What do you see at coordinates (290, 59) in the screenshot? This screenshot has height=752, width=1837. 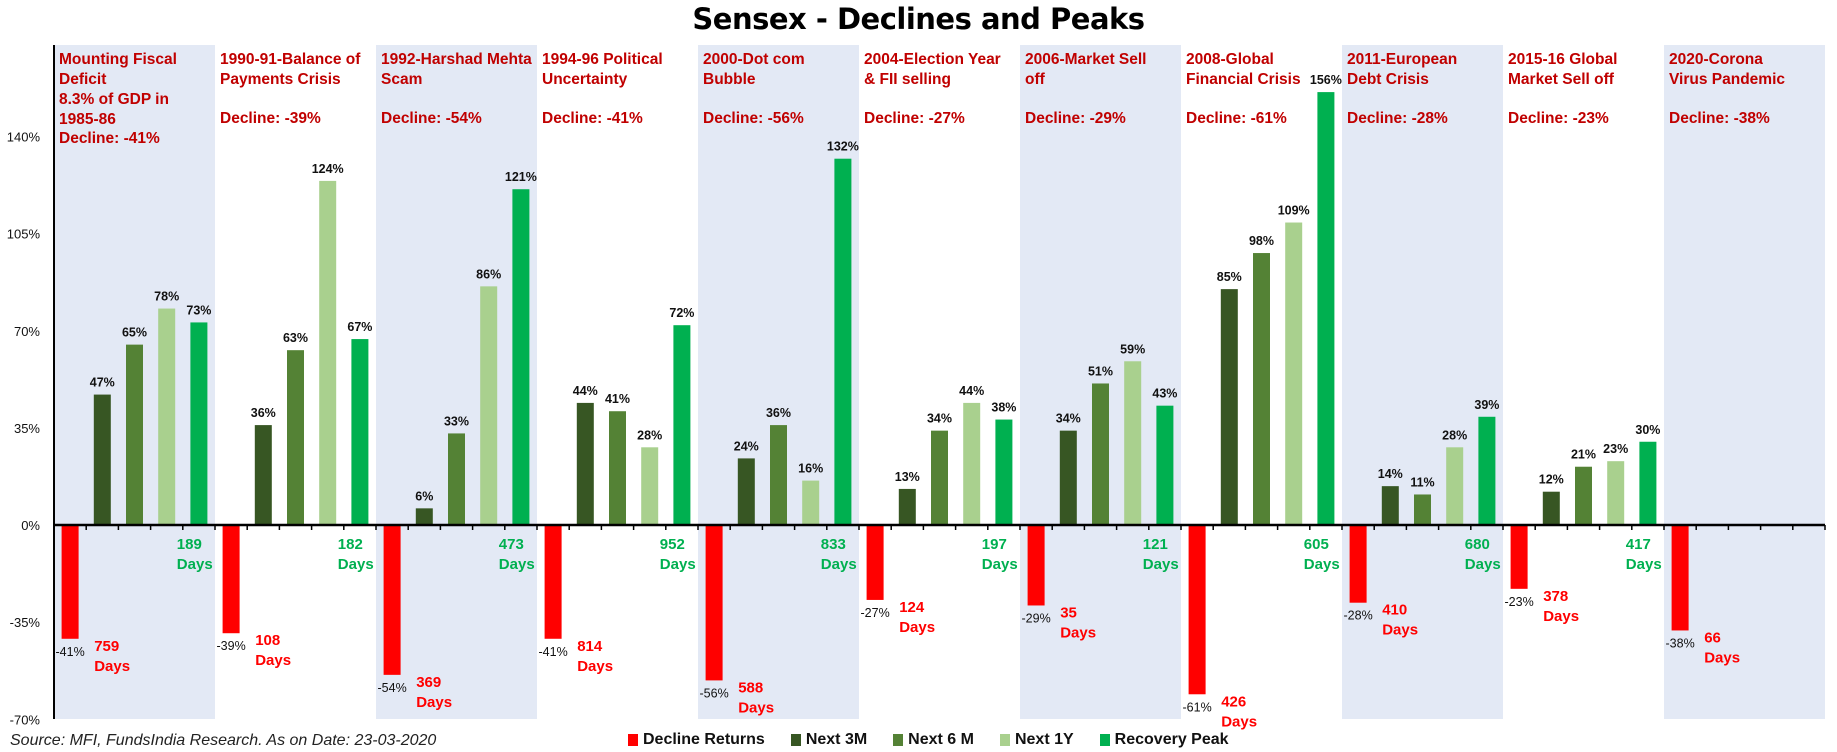 I see `panel-title-line: 1990-91-Balance of` at bounding box center [290, 59].